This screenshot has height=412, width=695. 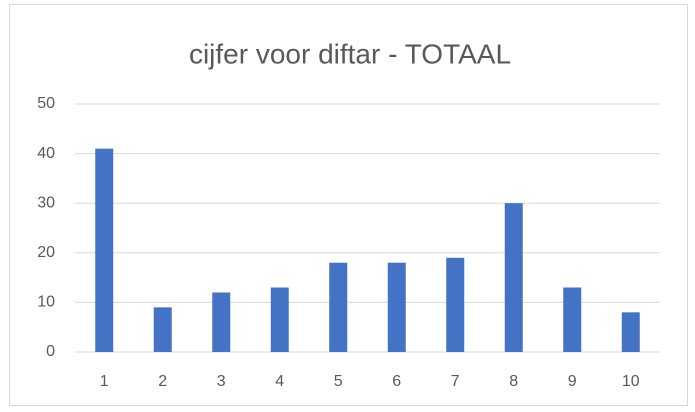 I want to click on y-tick-label: 10, so click(x=46, y=302).